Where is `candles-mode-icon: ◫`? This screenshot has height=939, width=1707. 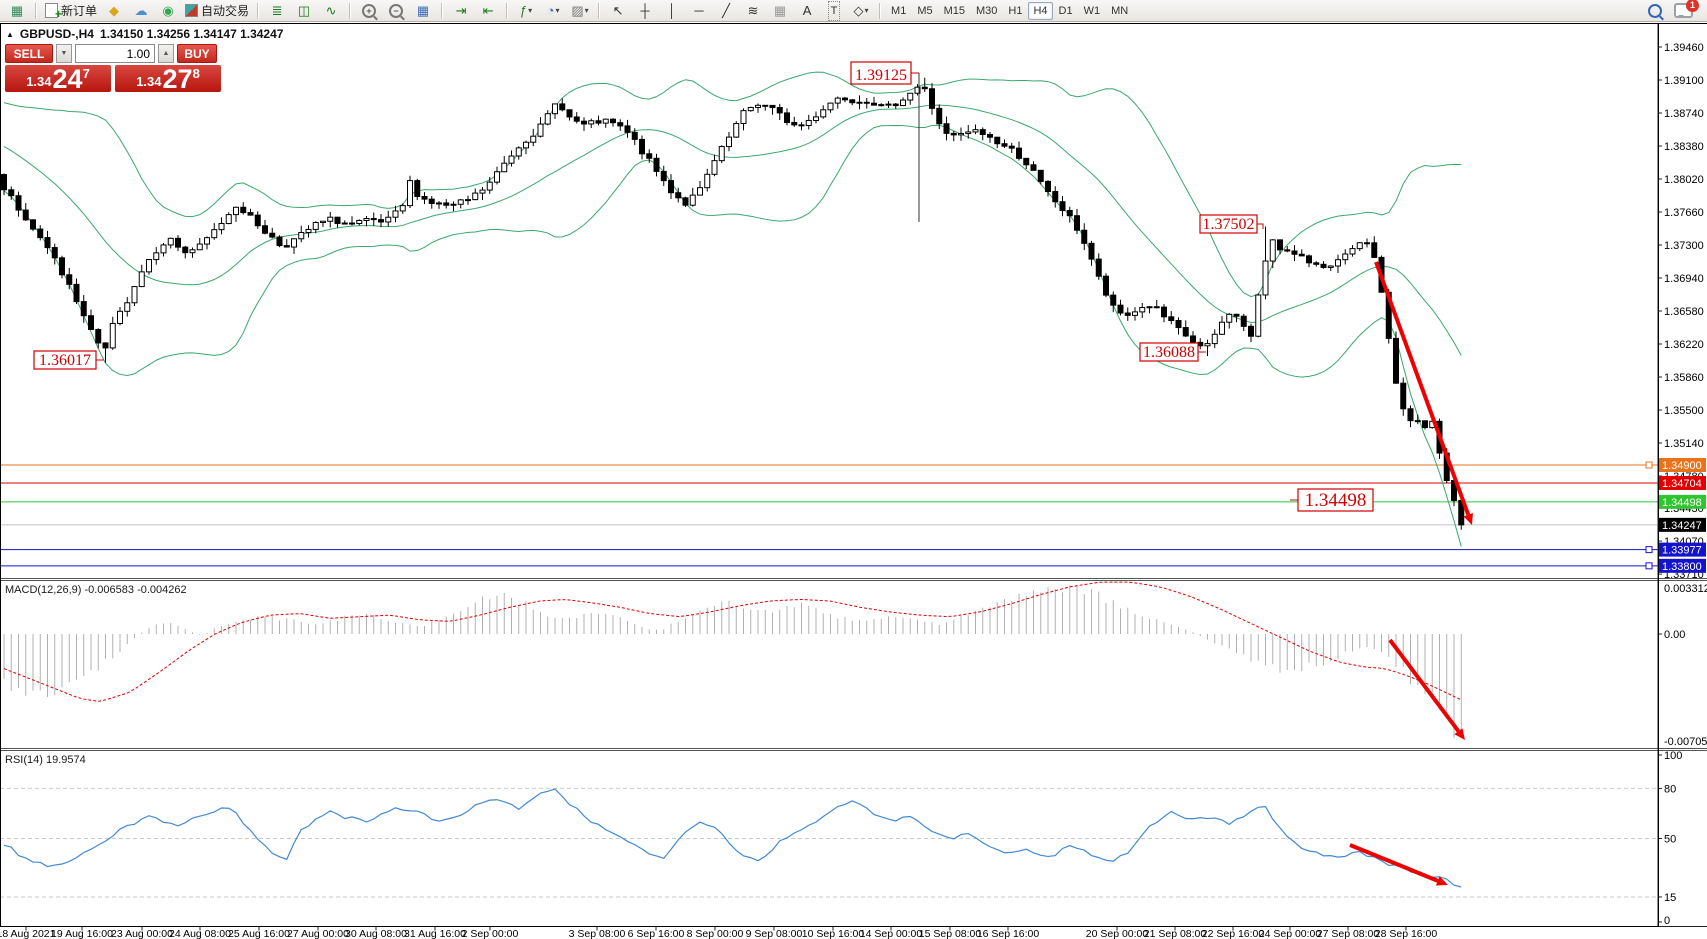
candles-mode-icon: ◫ is located at coordinates (304, 11).